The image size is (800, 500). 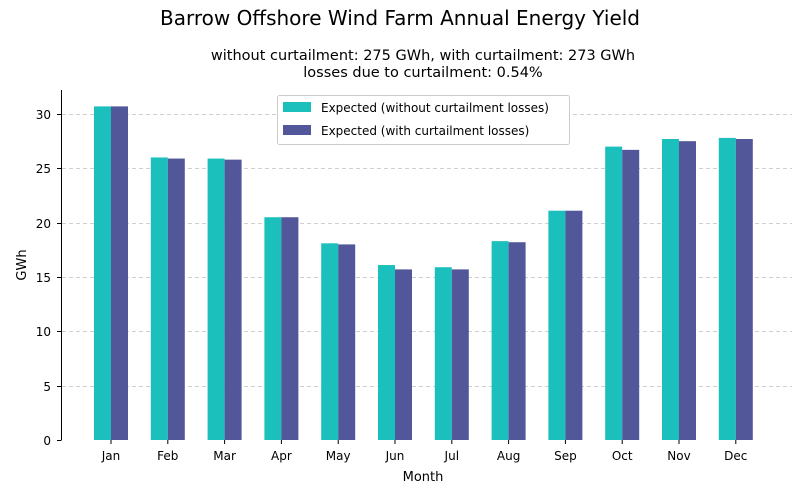 What do you see at coordinates (281, 456) in the screenshot?
I see `x-tick-label: Apr` at bounding box center [281, 456].